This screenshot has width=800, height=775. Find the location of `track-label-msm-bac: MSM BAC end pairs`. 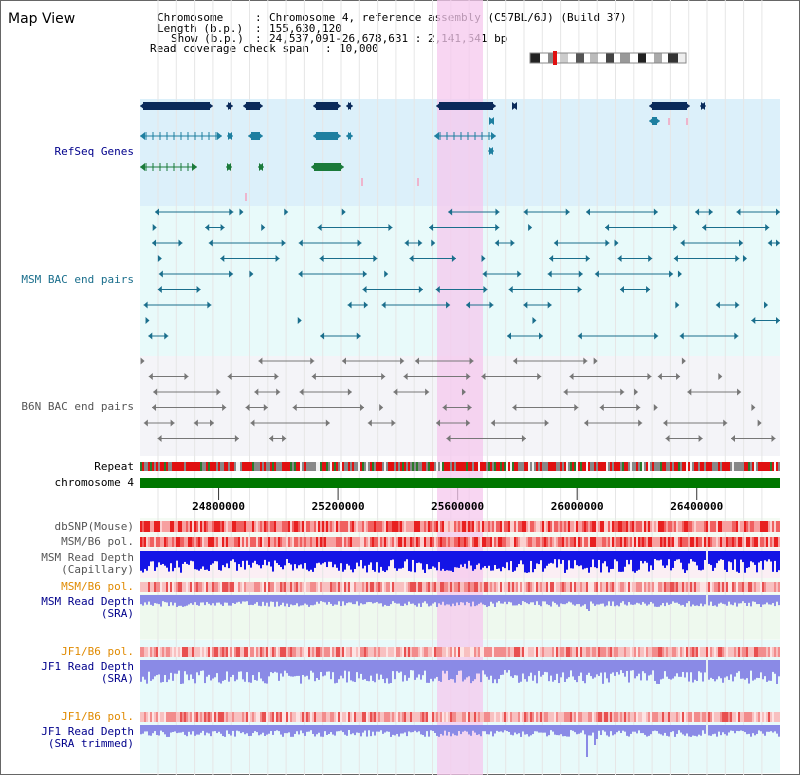

track-label-msm-bac: MSM BAC end pairs is located at coordinates (77, 279).